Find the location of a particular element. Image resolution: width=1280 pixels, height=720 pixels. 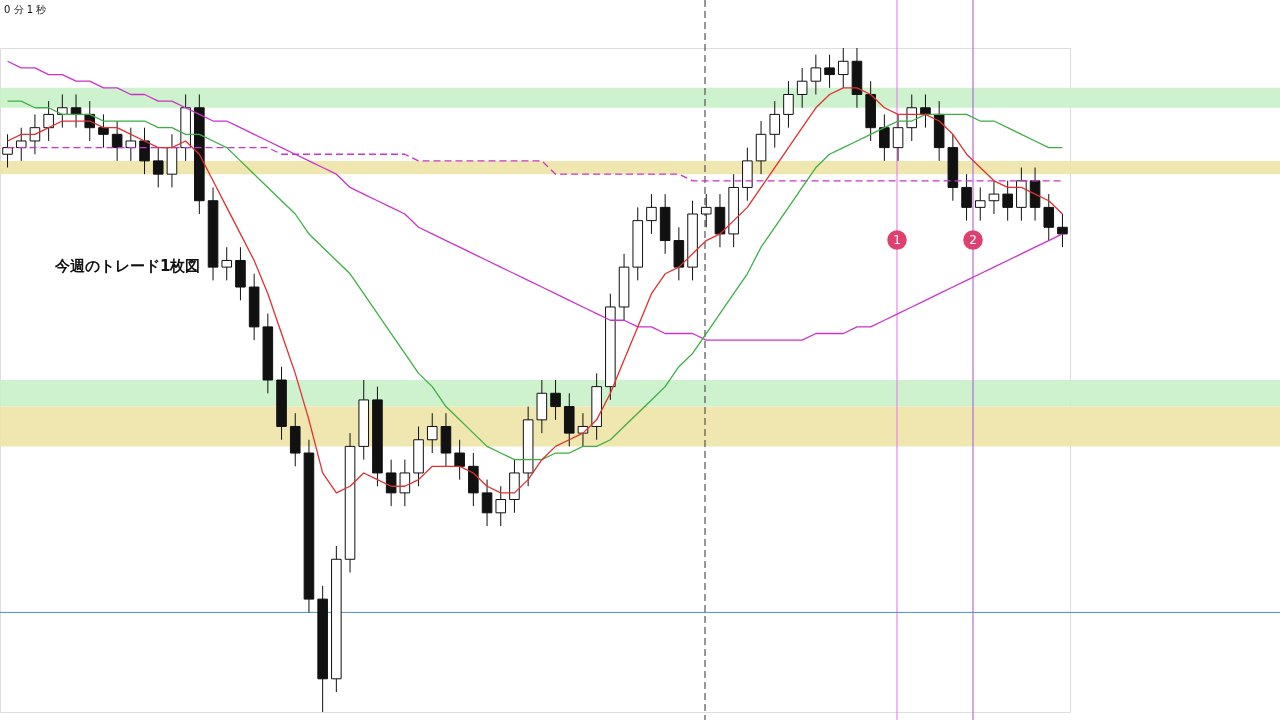

text: 0 分 1 秒 is located at coordinates (25, 9).